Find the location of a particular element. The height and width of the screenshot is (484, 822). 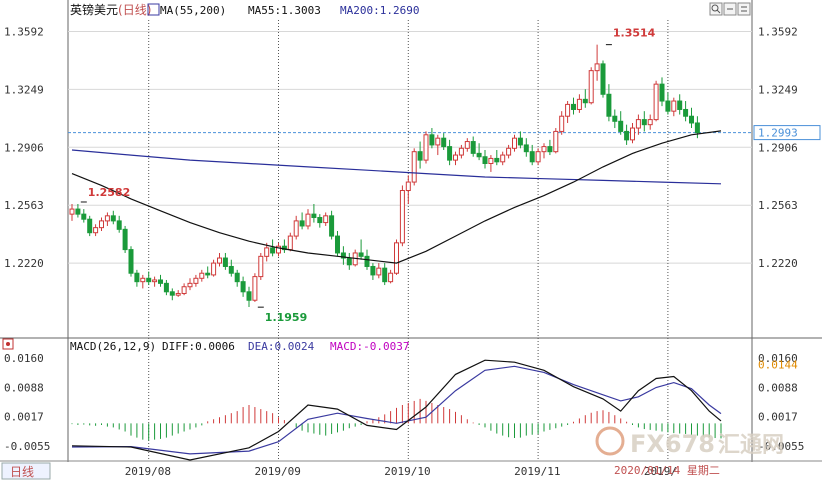

ma-indicator-icon is located at coordinates (153, 9).